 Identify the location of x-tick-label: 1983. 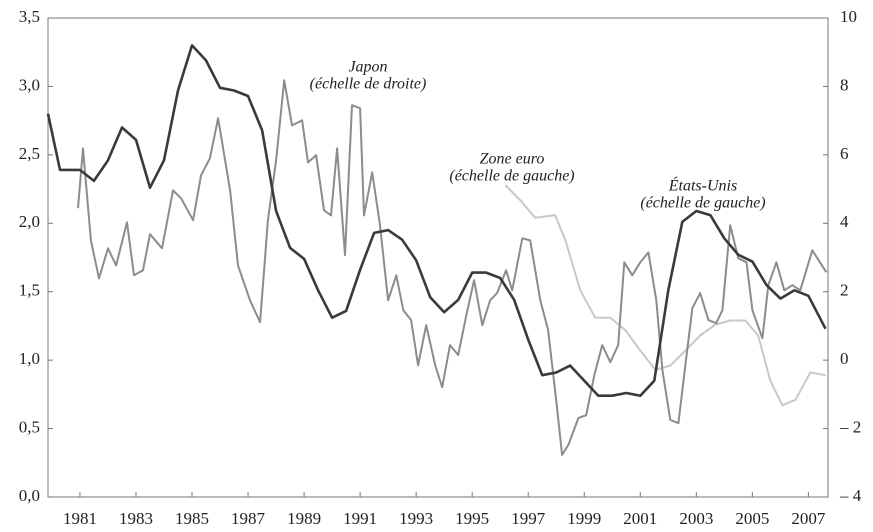
(136, 518).